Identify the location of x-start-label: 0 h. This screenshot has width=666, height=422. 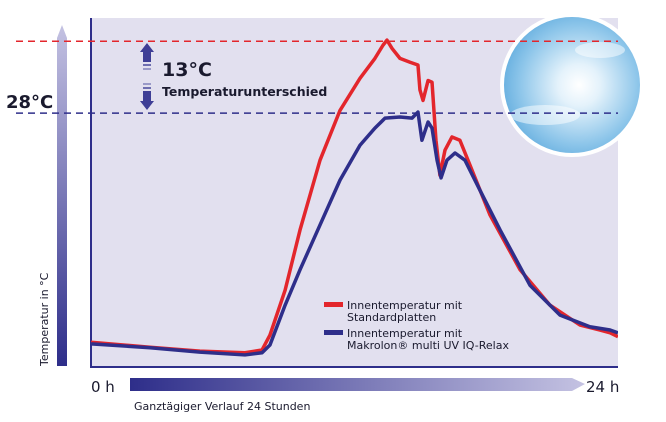
(103, 387).